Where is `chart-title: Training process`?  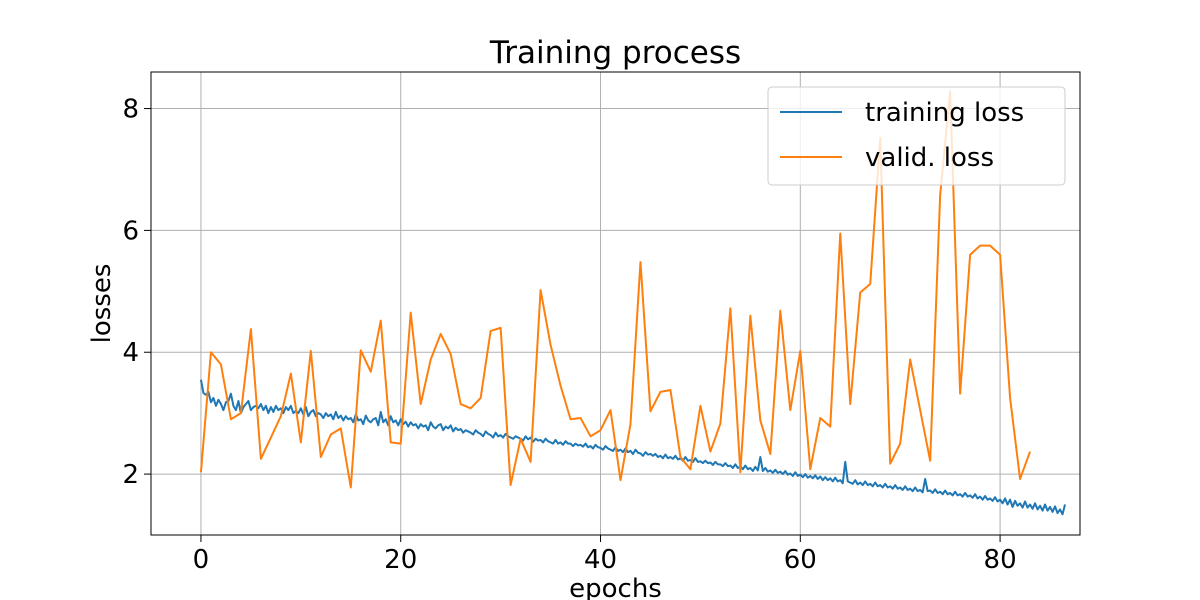
chart-title: Training process is located at coordinates (615, 53).